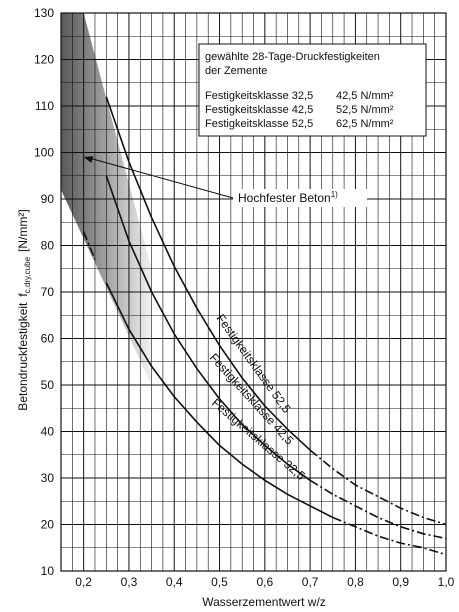 This screenshot has height=612, width=459. What do you see at coordinates (23, 295) in the screenshot?
I see `y-axis-label-symbol: f` at bounding box center [23, 295].